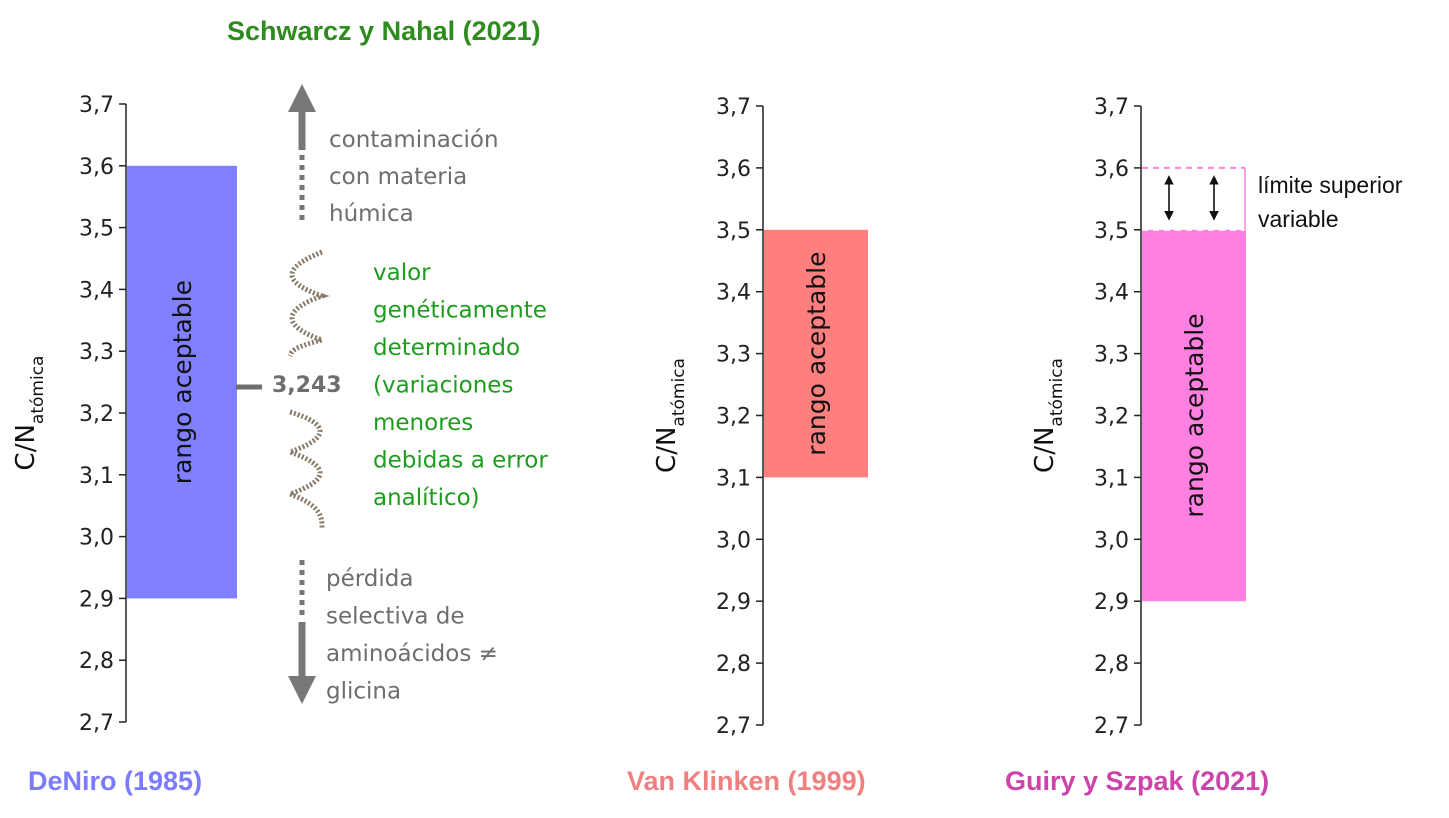  Describe the element at coordinates (423, 423) in the screenshot. I see `annotation-line: menores` at that location.